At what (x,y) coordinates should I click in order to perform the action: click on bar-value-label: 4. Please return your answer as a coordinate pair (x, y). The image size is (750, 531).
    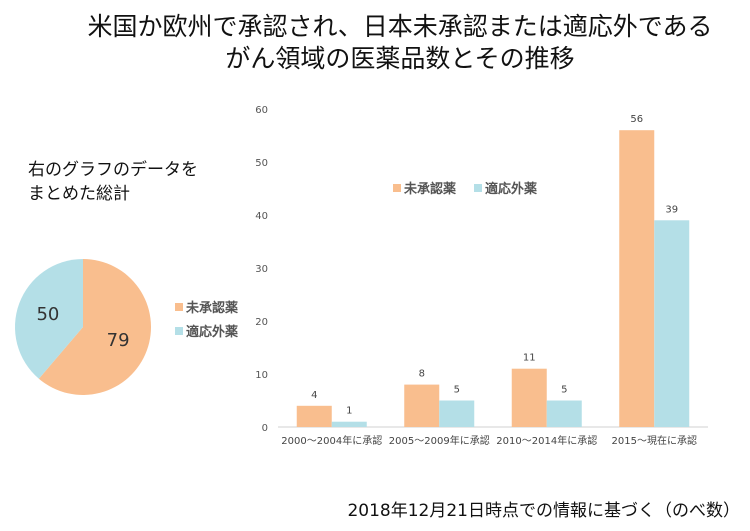
    Looking at the image, I should click on (314, 395).